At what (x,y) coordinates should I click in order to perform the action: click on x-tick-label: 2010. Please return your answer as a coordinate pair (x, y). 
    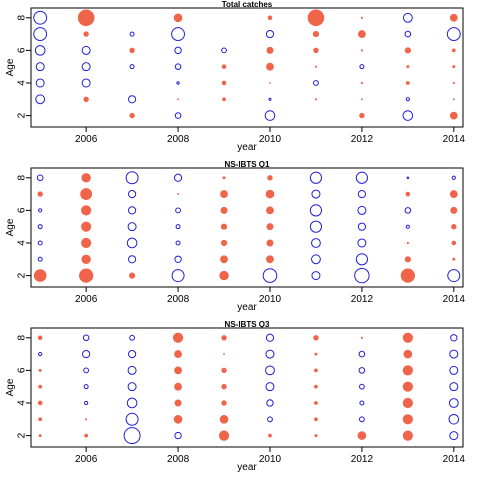
    Looking at the image, I should click on (270, 299).